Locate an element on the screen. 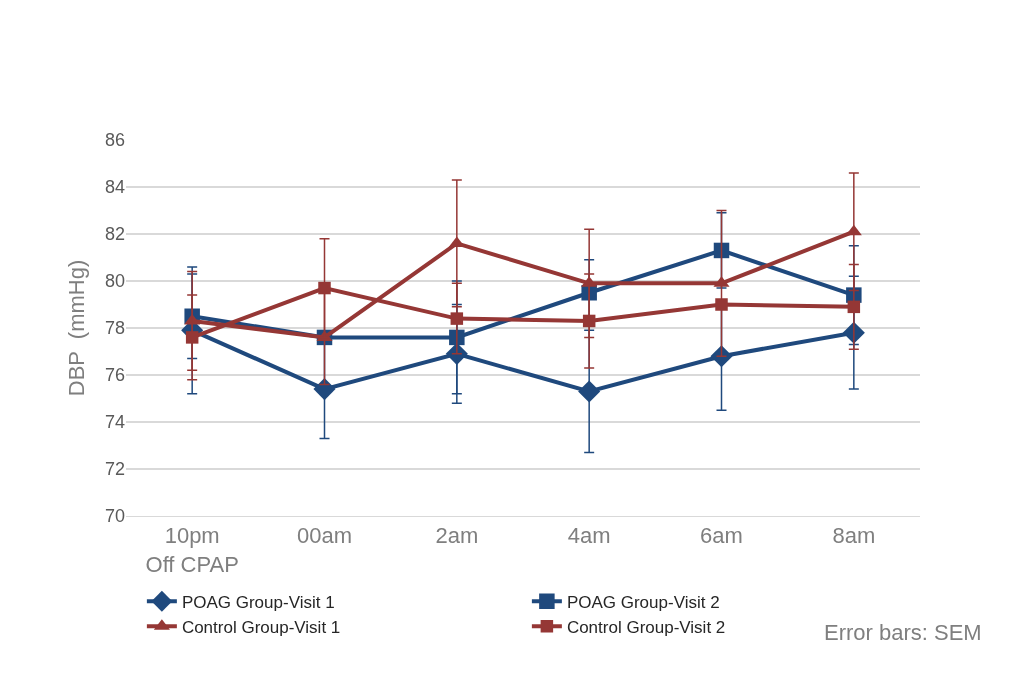 The height and width of the screenshot is (688, 1027). x-tick-label: 4am is located at coordinates (589, 536).